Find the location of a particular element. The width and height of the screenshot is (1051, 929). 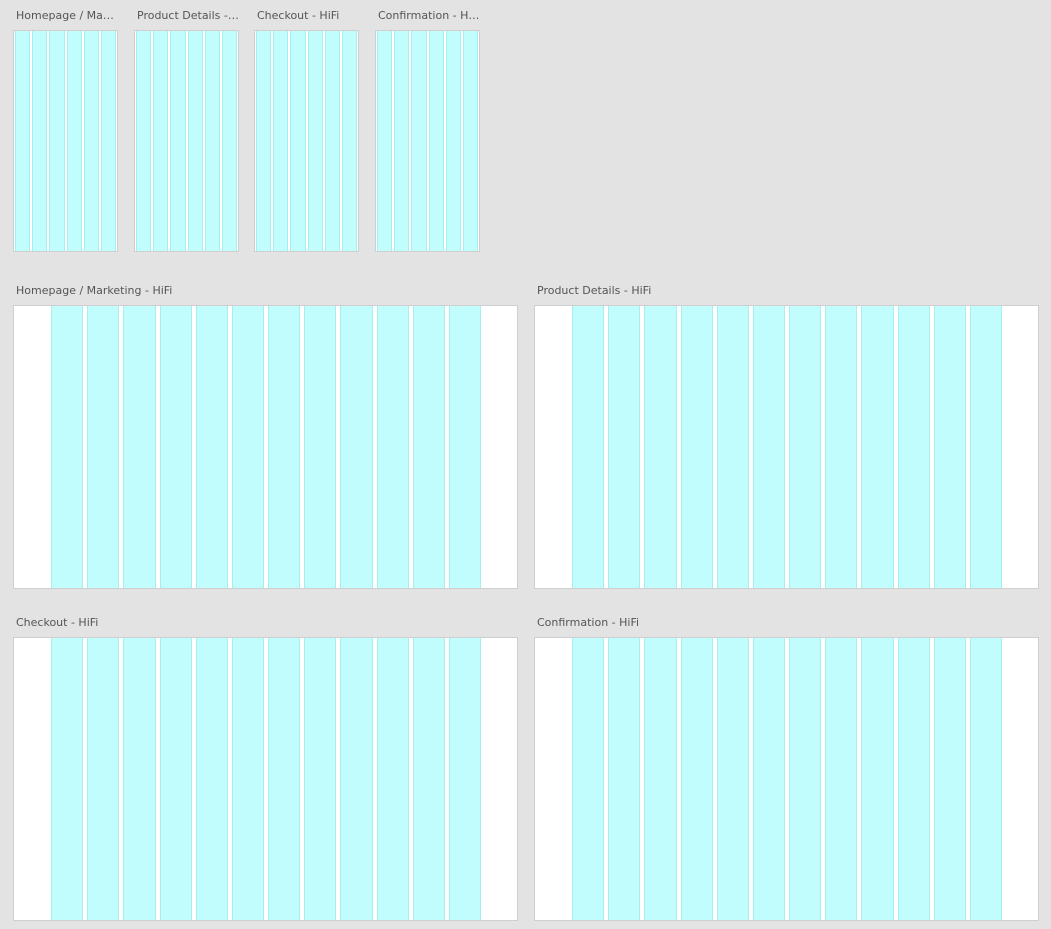

artboard-title-confirmation-large: Confirmation - HiFi is located at coordinates (588, 622).